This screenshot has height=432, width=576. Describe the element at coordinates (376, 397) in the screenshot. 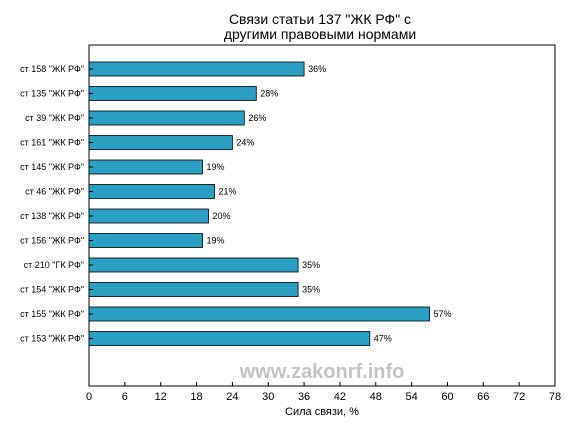

I see `x-tick-label: 48` at that location.